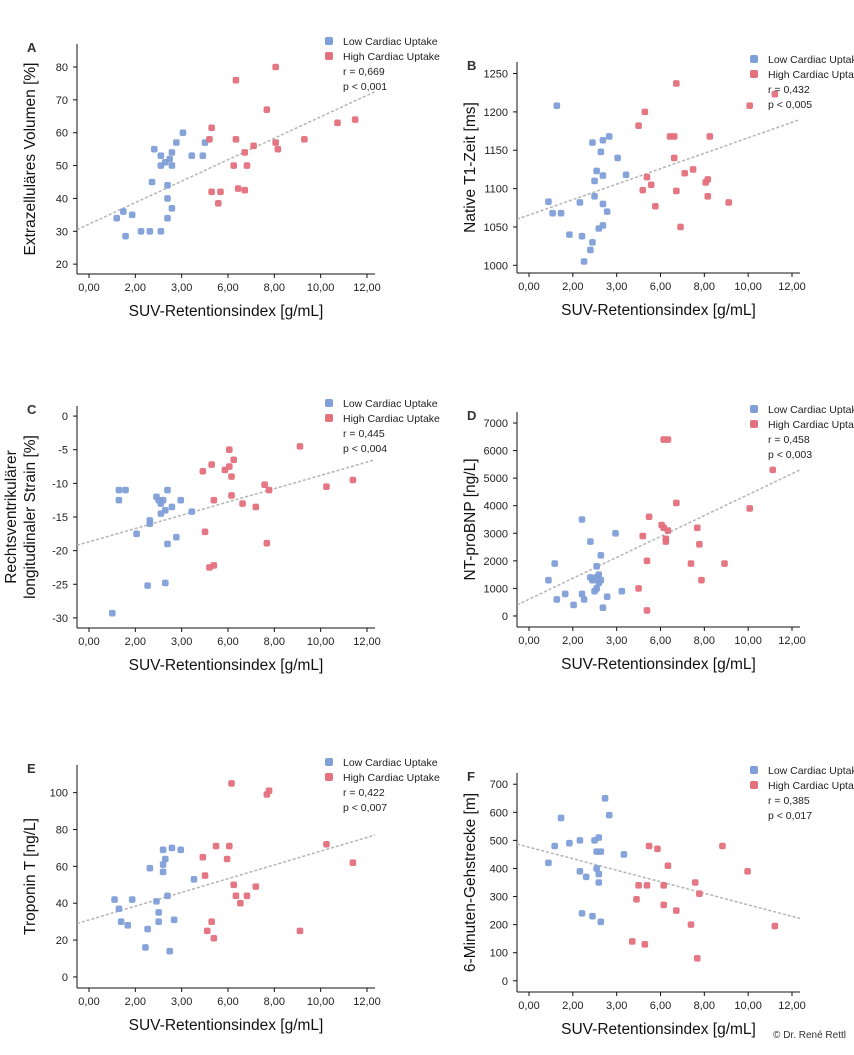  Describe the element at coordinates (31, 768) in the screenshot. I see `panel-letter: E` at that location.